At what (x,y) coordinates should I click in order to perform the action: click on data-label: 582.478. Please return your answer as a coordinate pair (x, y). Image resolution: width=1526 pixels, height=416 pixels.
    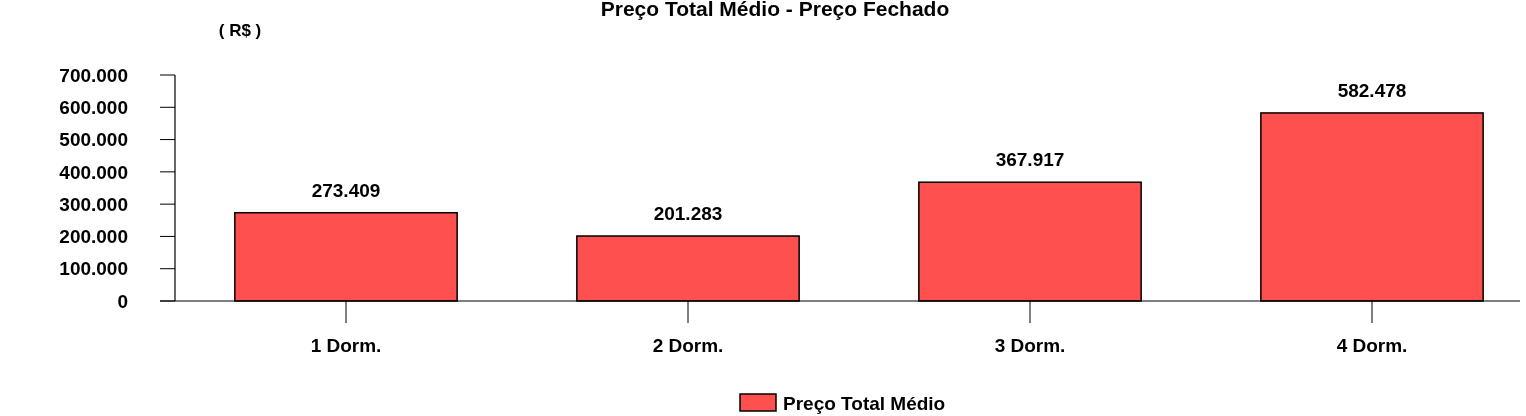
    Looking at the image, I should click on (1372, 90).